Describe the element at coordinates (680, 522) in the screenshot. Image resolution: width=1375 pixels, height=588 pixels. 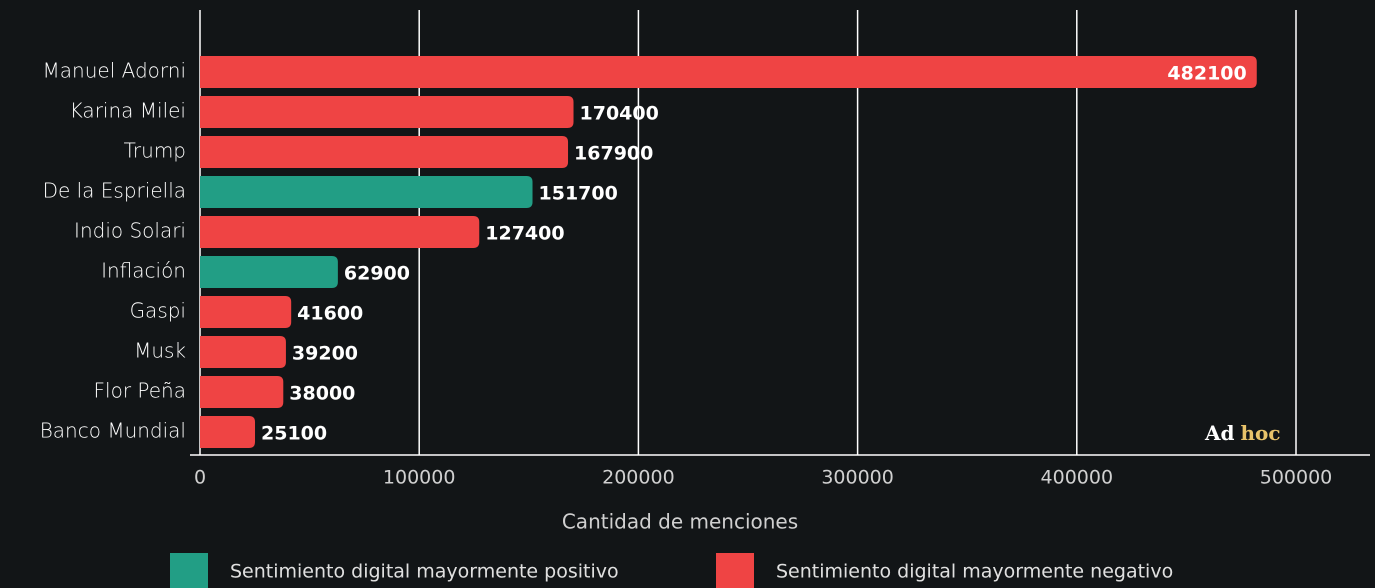
I see `x-axis-title: Cantidad de menciones` at that location.